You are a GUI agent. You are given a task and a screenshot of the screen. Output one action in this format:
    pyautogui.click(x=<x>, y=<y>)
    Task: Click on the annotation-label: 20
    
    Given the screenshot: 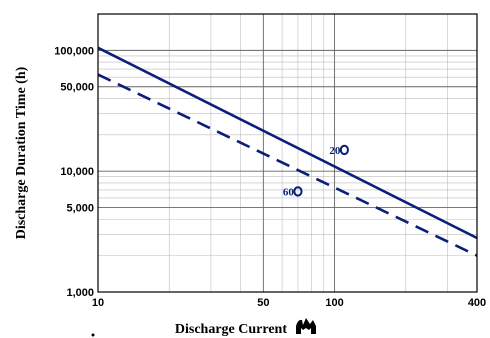 What is the action you would take?
    pyautogui.click(x=335, y=151)
    